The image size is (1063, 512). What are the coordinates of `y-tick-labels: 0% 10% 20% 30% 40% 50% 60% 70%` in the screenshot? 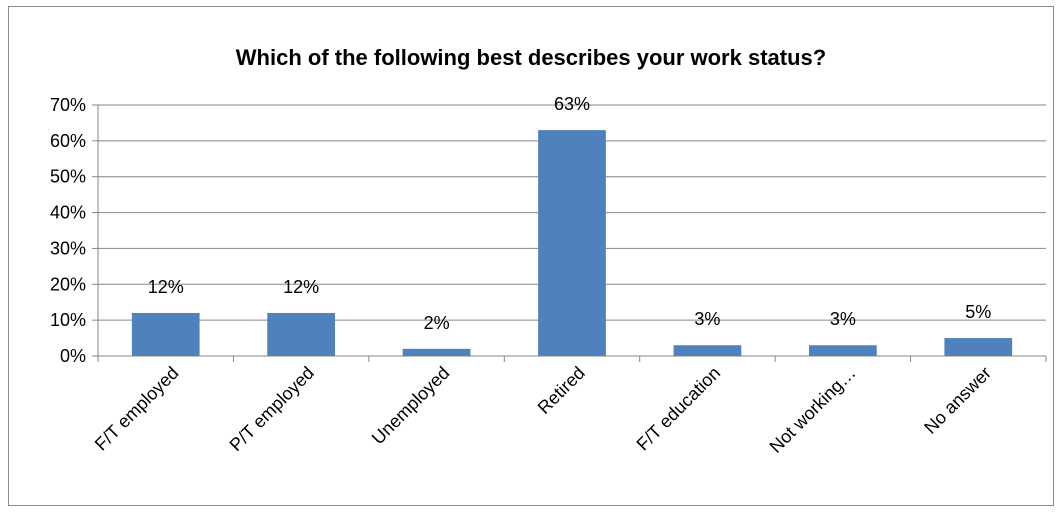 It's located at (68, 230).